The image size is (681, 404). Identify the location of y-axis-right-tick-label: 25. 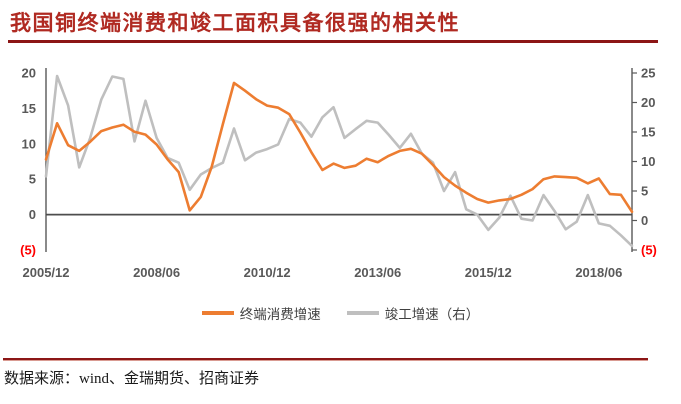
(648, 73).